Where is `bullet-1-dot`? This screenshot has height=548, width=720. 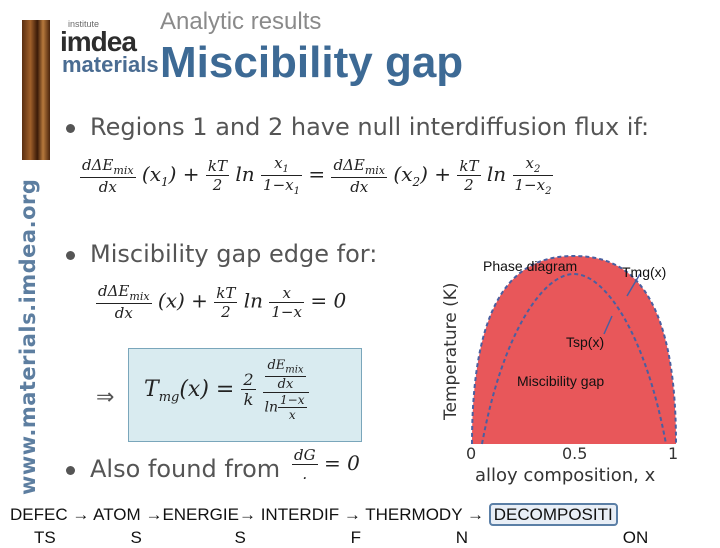 bullet-1-dot is located at coordinates (70, 128).